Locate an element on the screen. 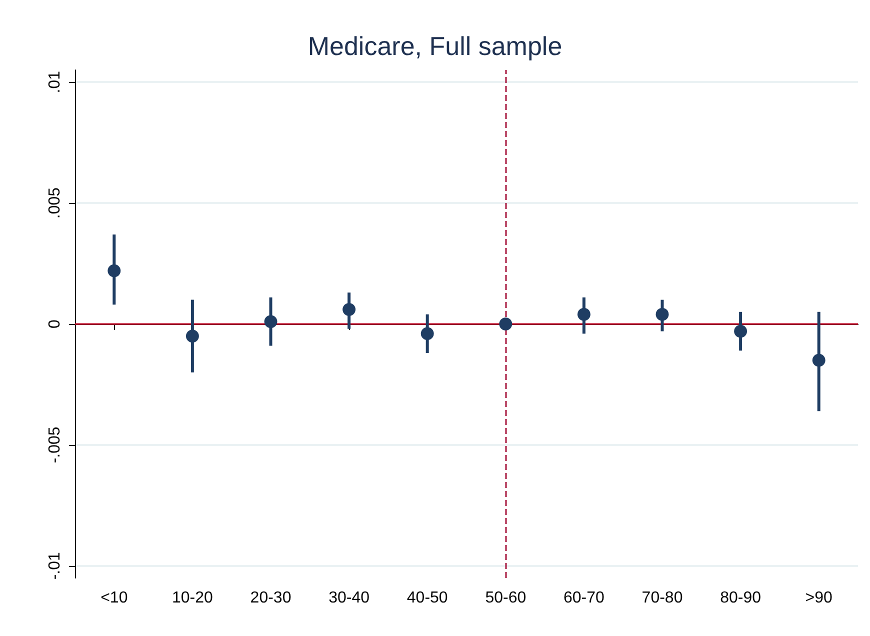 This screenshot has height=636, width=870. x-tick-label: 30-40 is located at coordinates (349, 598).